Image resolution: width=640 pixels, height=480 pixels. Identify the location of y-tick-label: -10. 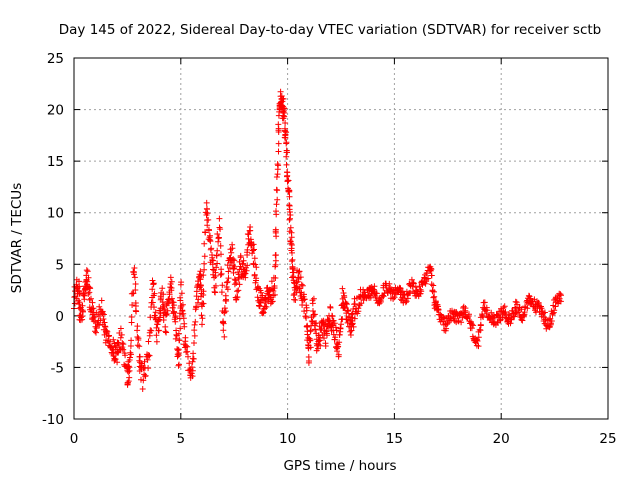
(53, 420).